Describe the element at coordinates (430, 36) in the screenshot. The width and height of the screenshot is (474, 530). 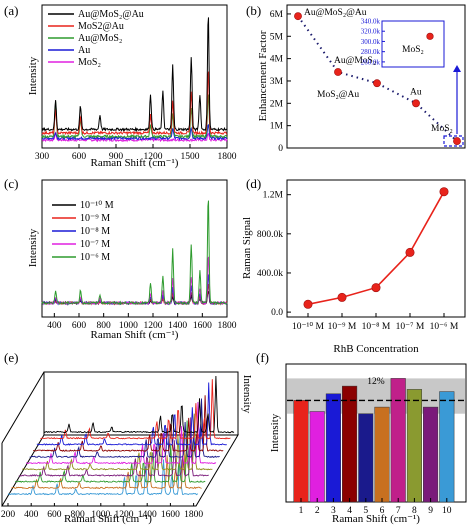
I see `panel-b-inset-point` at that location.